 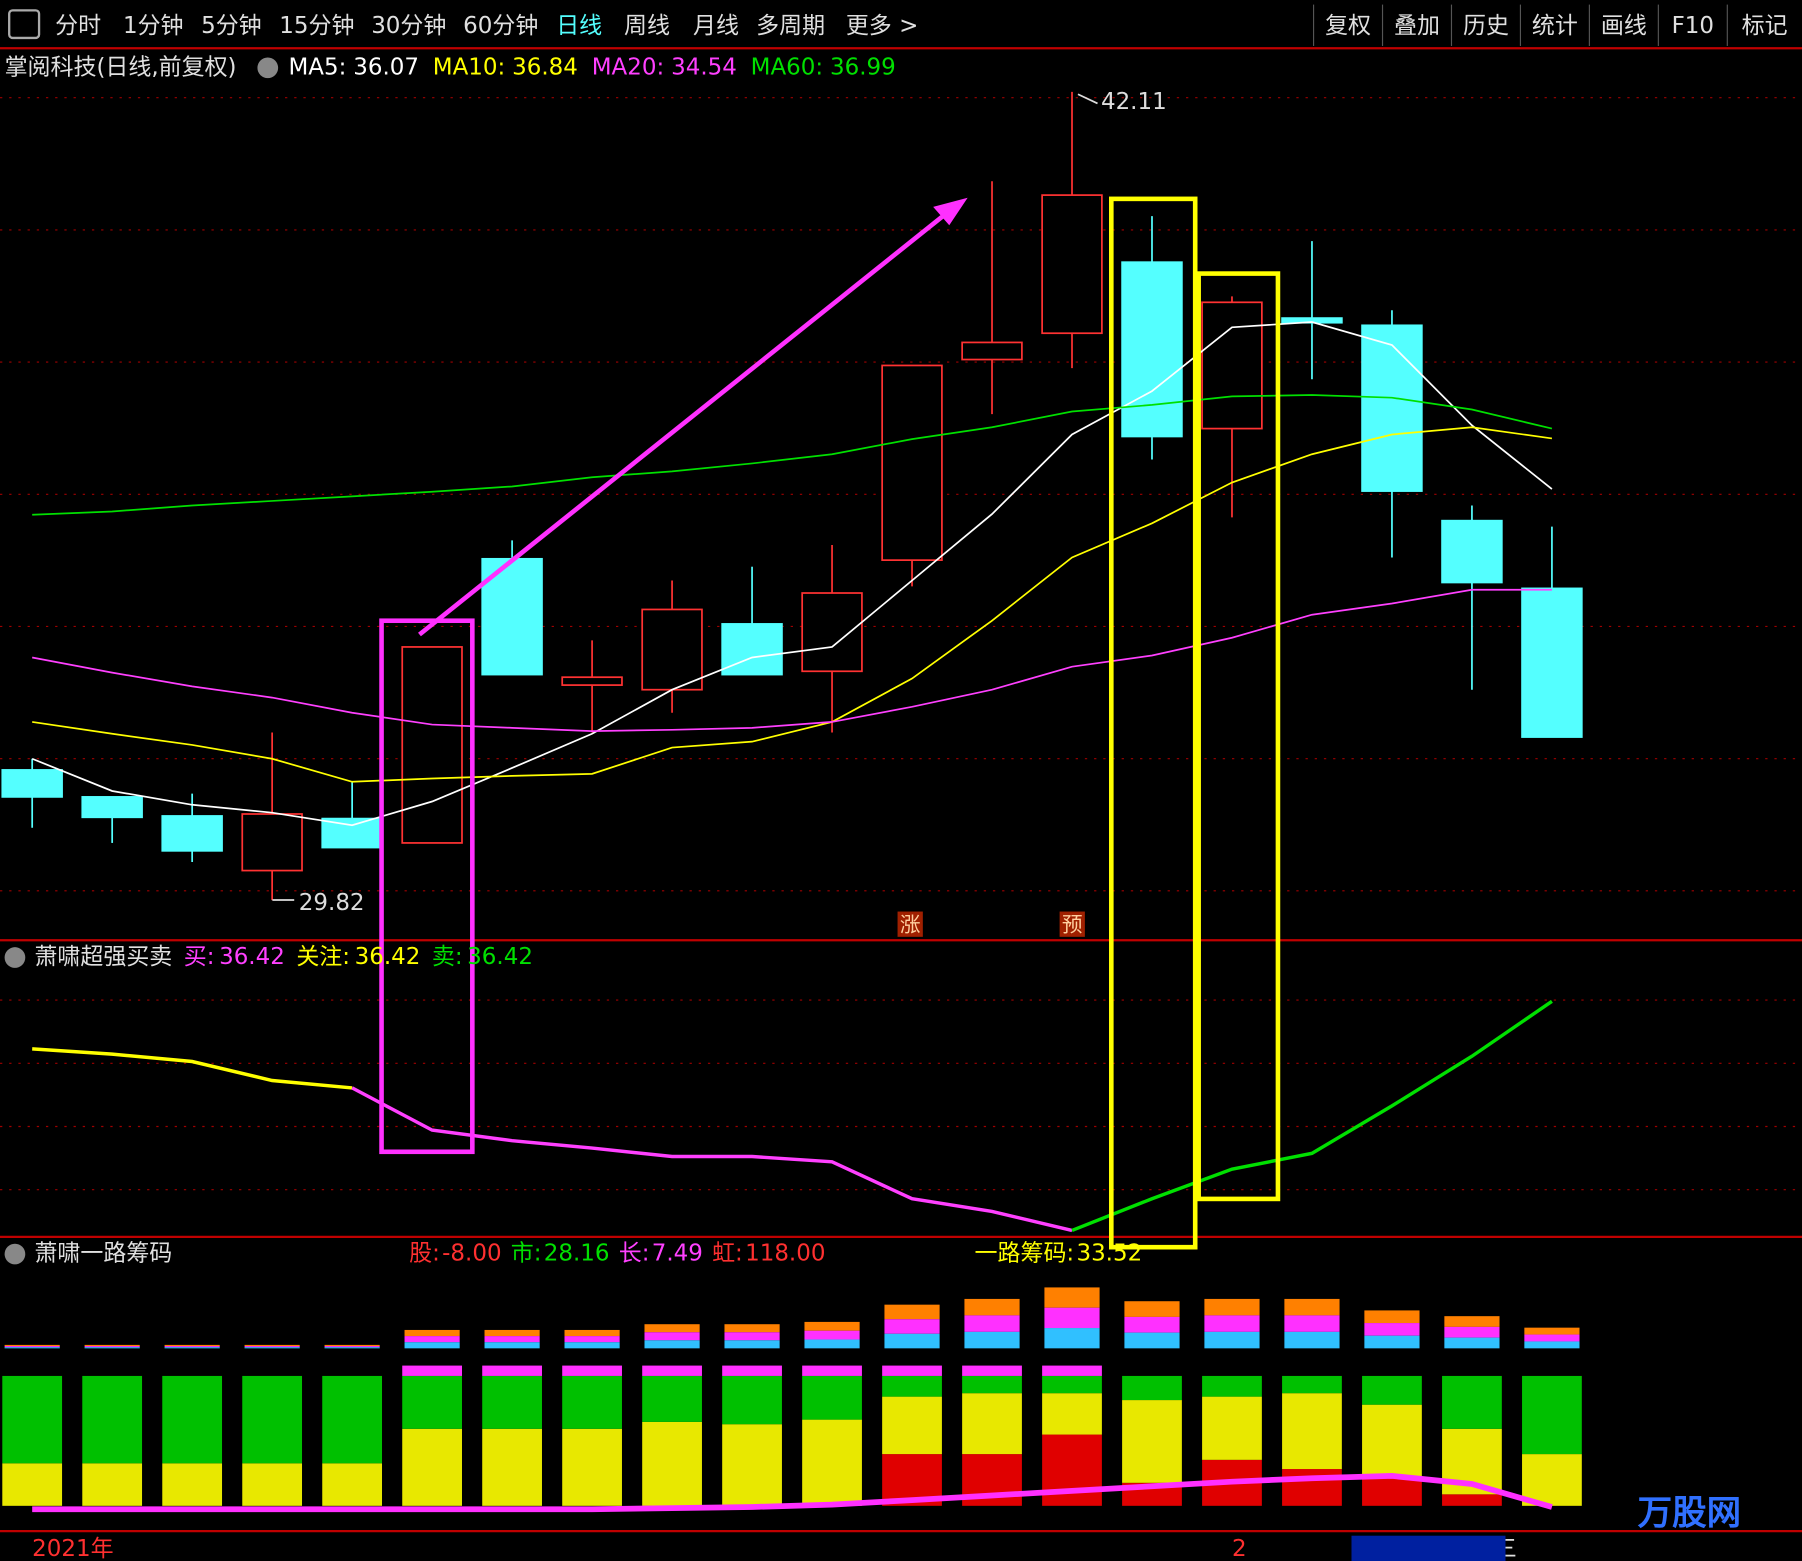 I want to click on tool-button: 画线, so click(x=1624, y=26).